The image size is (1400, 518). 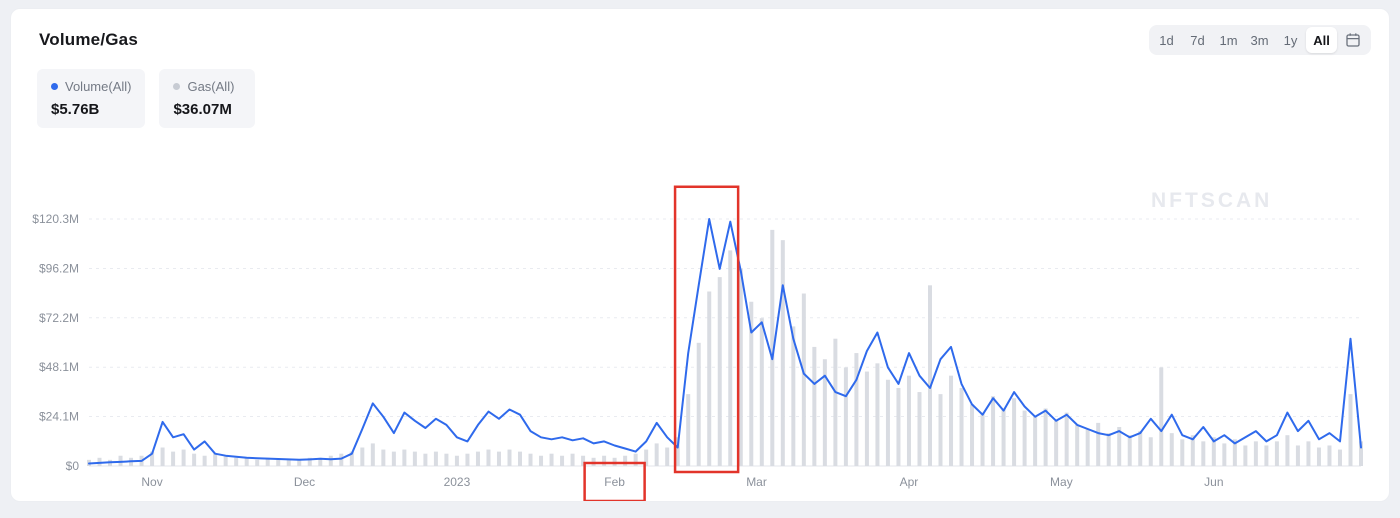 I want to click on range-3m-button: 3m, so click(x=1259, y=40).